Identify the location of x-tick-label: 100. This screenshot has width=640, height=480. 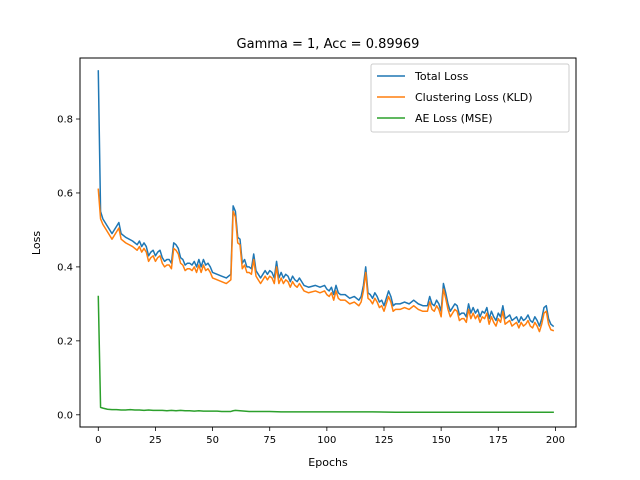
(326, 440).